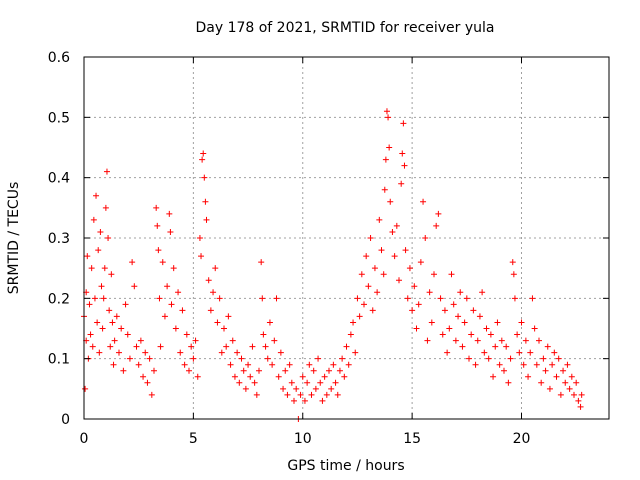 The image size is (640, 480). I want to click on y-tick-label: 0.2, so click(59, 299).